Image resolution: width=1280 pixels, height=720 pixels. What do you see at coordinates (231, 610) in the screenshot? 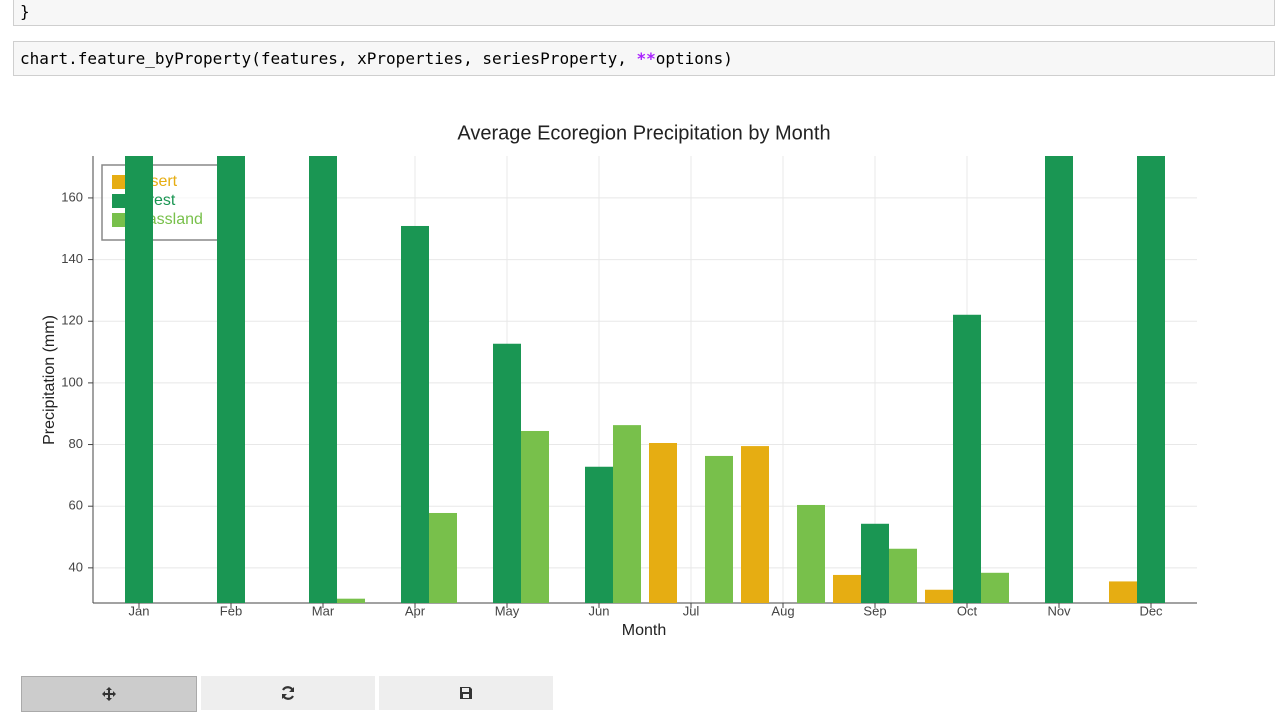
I see `x-tick-label: Feb` at bounding box center [231, 610].